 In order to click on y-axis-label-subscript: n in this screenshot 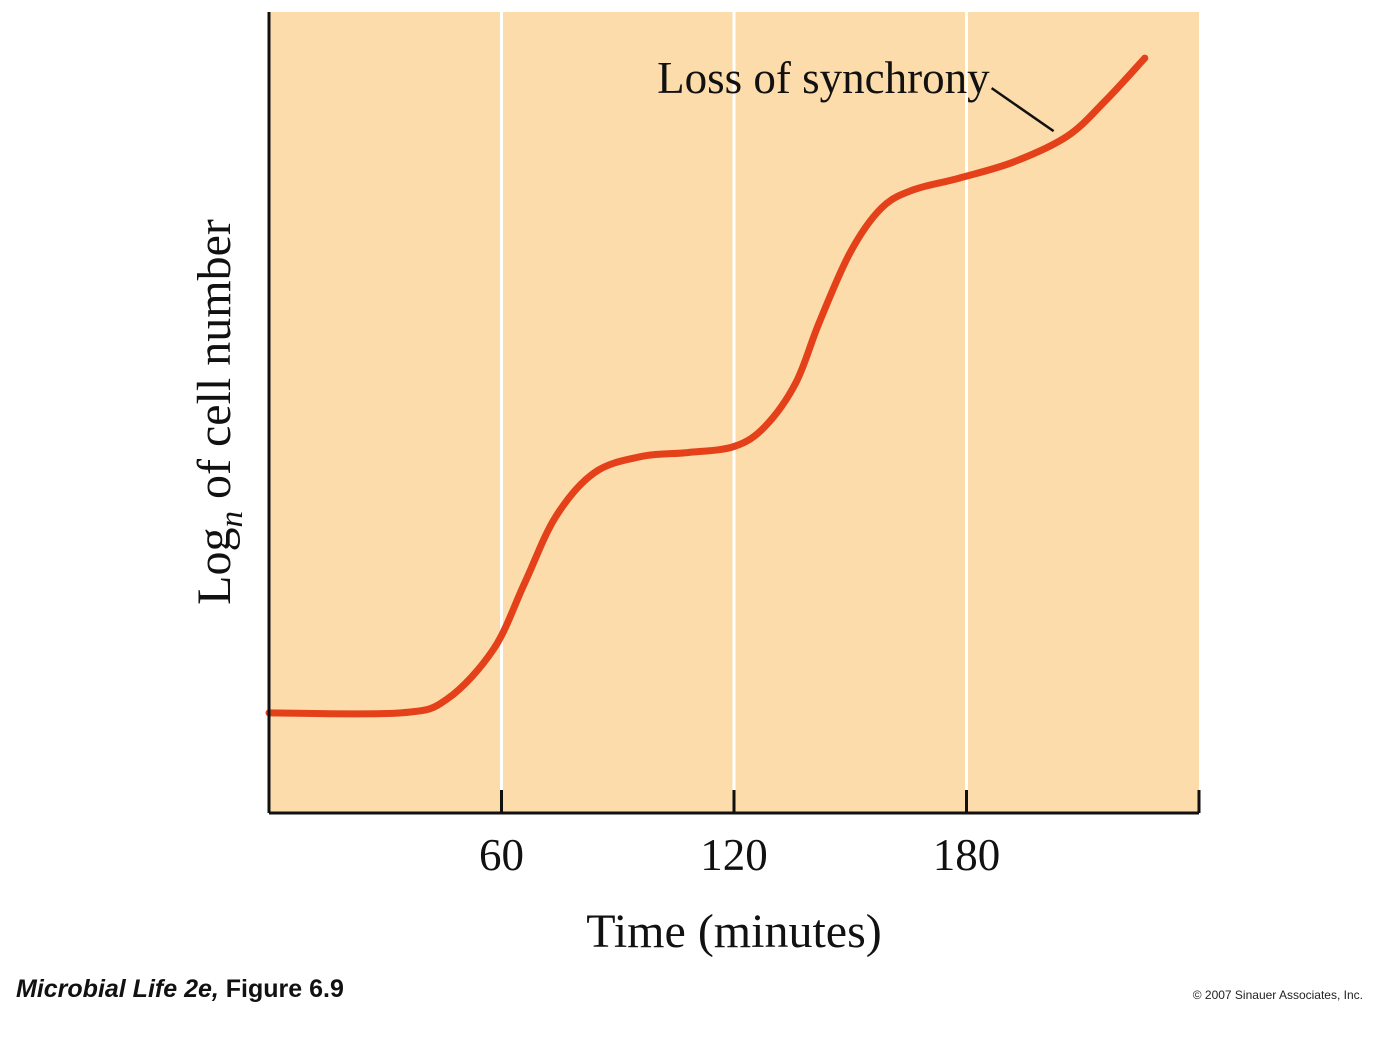, I will do `click(232, 519)`.